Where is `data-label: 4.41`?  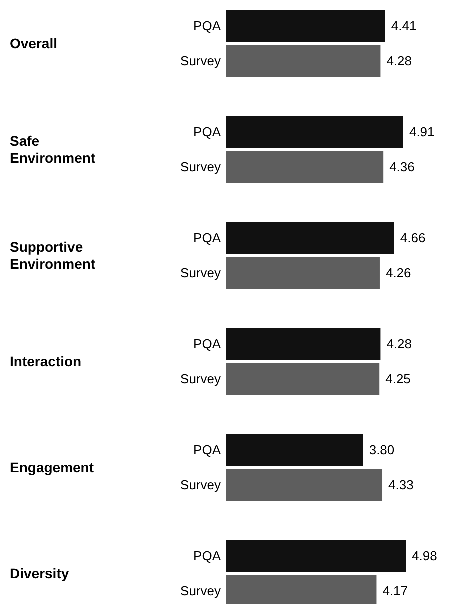
data-label: 4.41 is located at coordinates (404, 26).